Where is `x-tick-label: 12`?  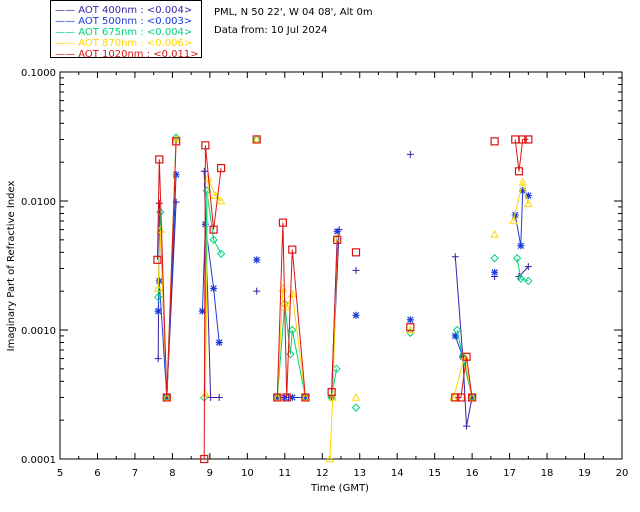 x-tick-label: 12 is located at coordinates (322, 473).